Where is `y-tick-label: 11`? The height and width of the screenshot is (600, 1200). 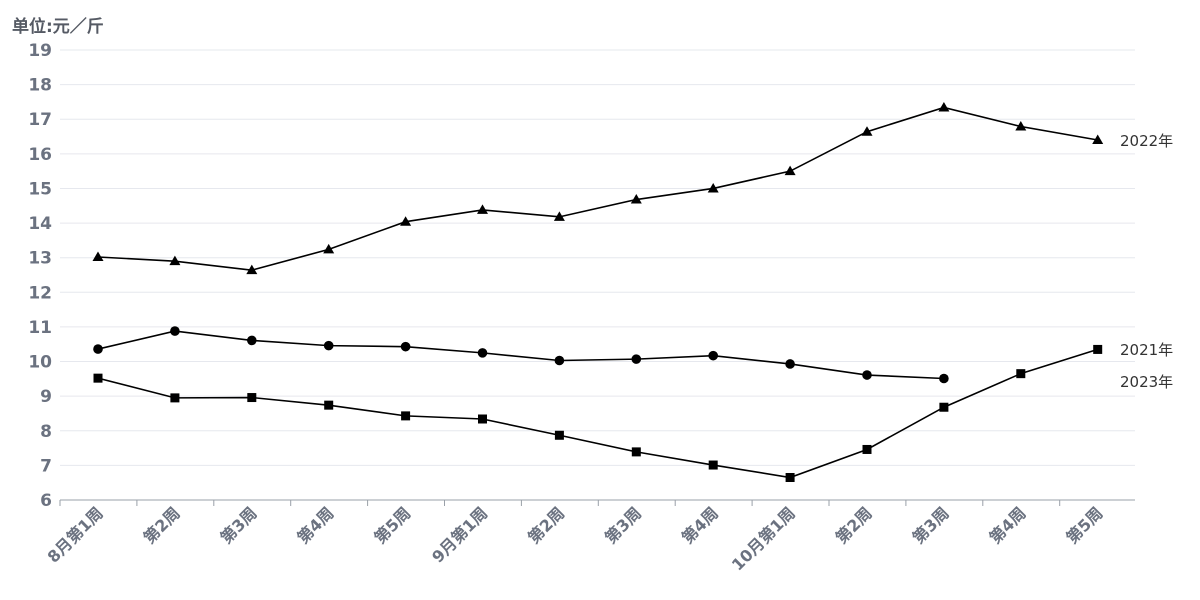 y-tick-label: 11 is located at coordinates (40, 328).